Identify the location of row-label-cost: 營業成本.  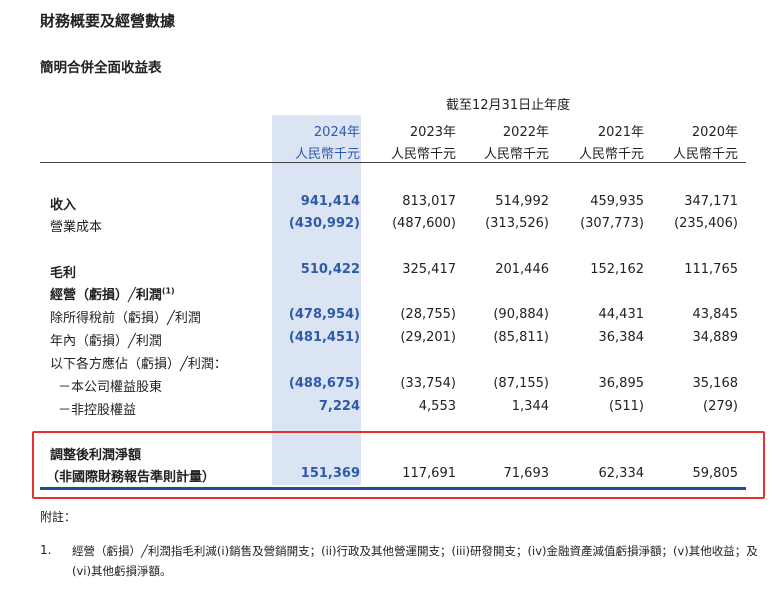
(76, 227).